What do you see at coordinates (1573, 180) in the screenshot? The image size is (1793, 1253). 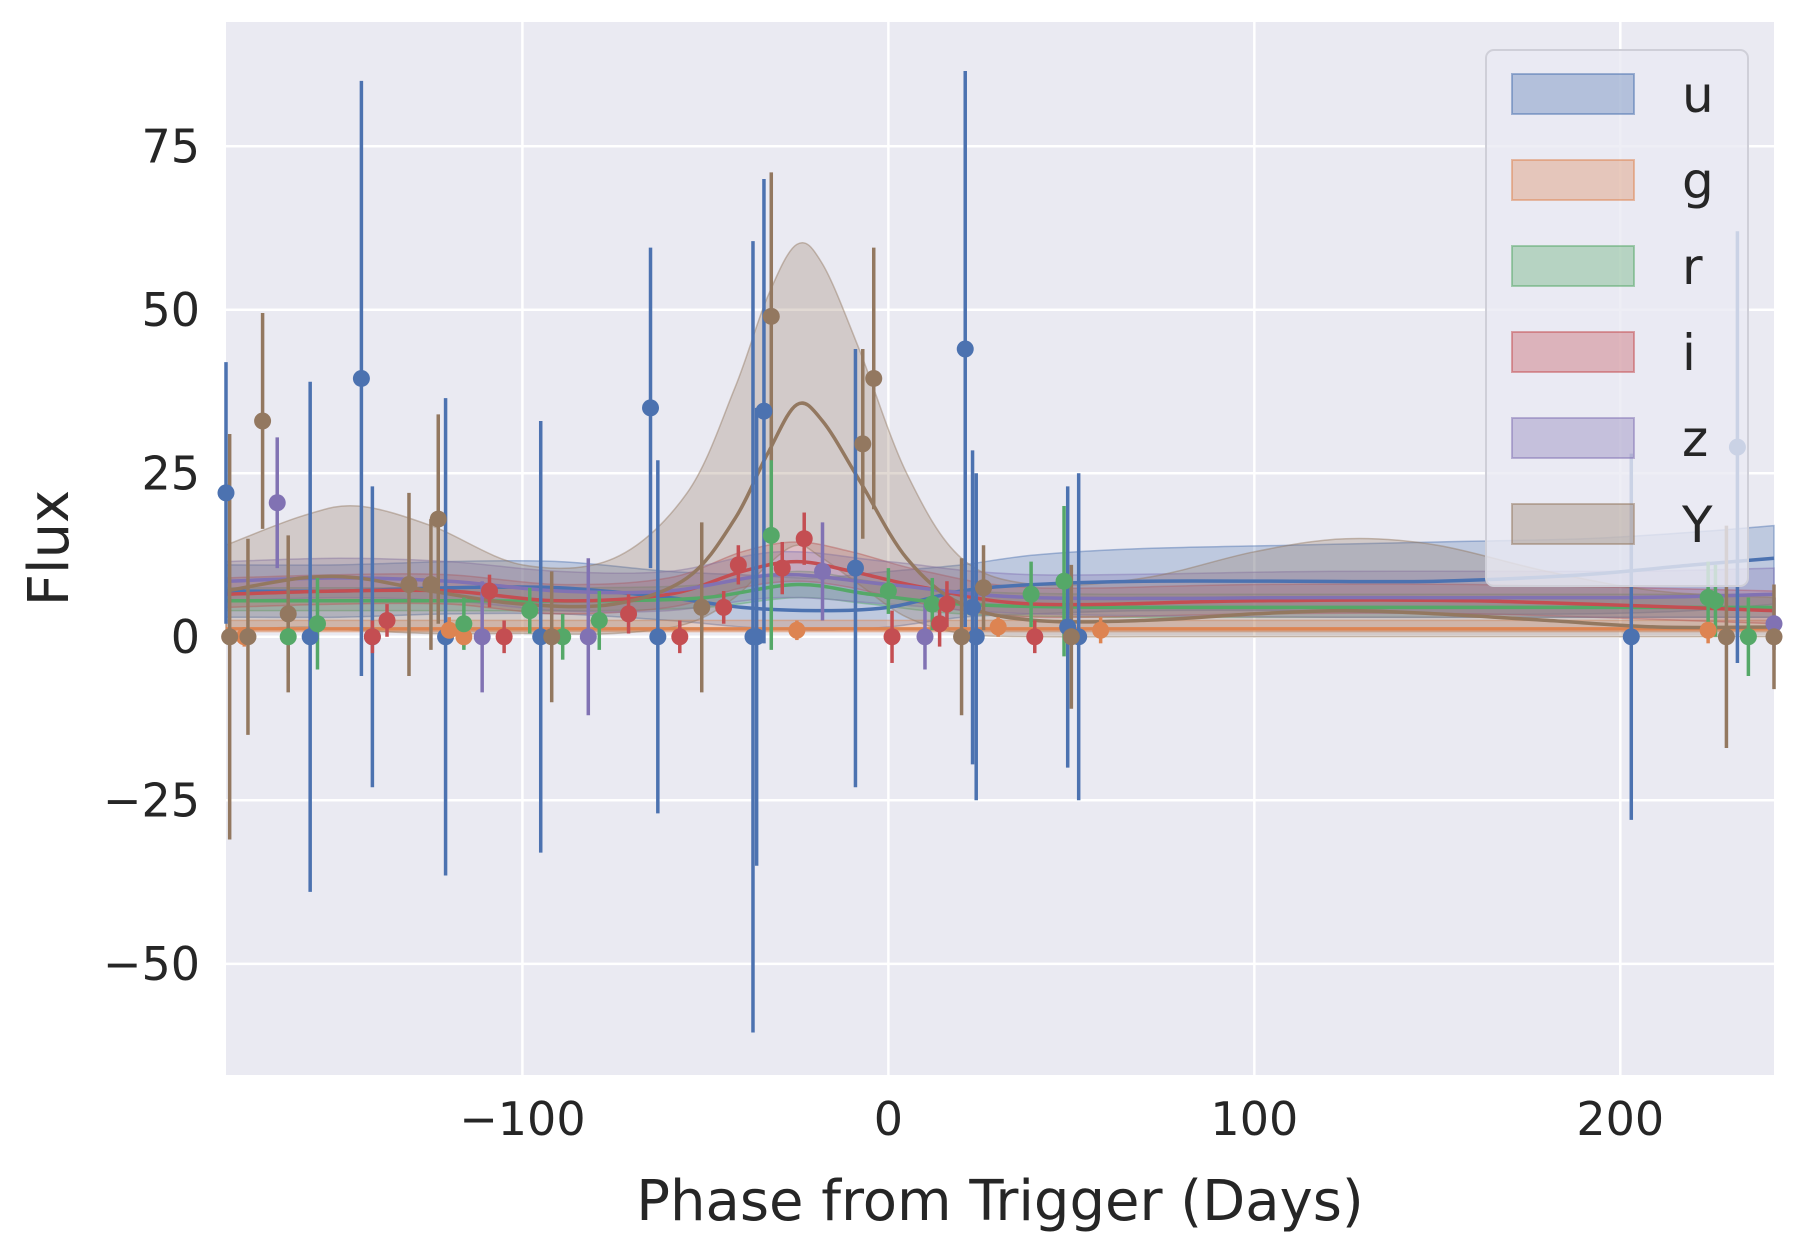 I see `legend-swatch-g` at bounding box center [1573, 180].